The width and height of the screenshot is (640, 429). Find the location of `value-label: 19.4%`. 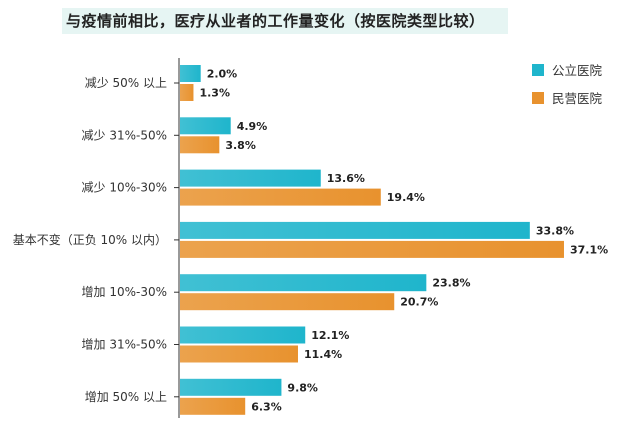

value-label: 19.4% is located at coordinates (406, 197).